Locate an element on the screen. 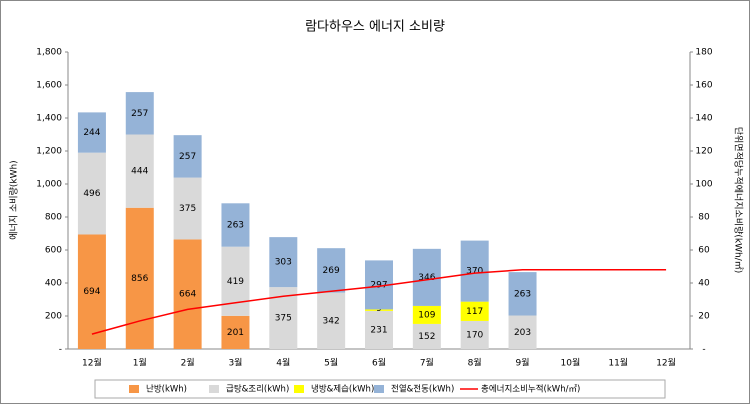  y2-tick-label: 40 is located at coordinates (704, 284).